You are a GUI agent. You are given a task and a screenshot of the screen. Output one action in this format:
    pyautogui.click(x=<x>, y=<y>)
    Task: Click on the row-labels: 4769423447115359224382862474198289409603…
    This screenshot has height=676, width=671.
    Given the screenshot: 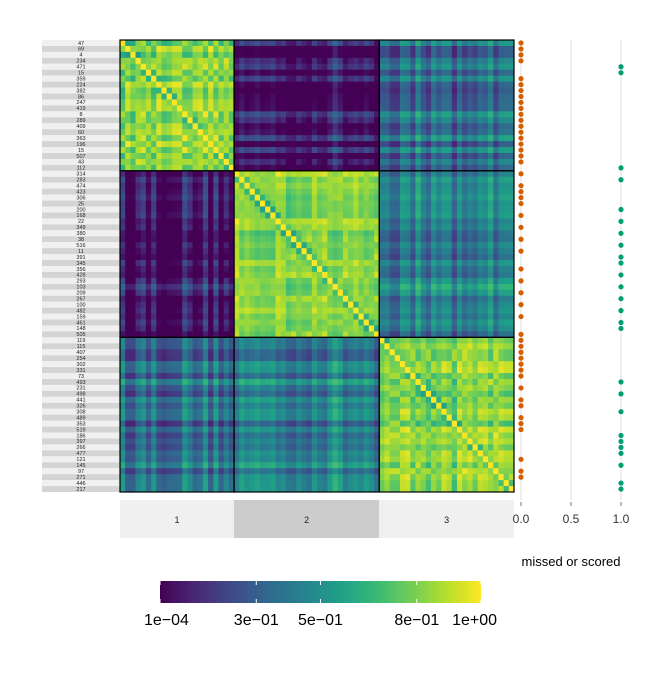 What is the action you would take?
    pyautogui.click(x=80, y=267)
    